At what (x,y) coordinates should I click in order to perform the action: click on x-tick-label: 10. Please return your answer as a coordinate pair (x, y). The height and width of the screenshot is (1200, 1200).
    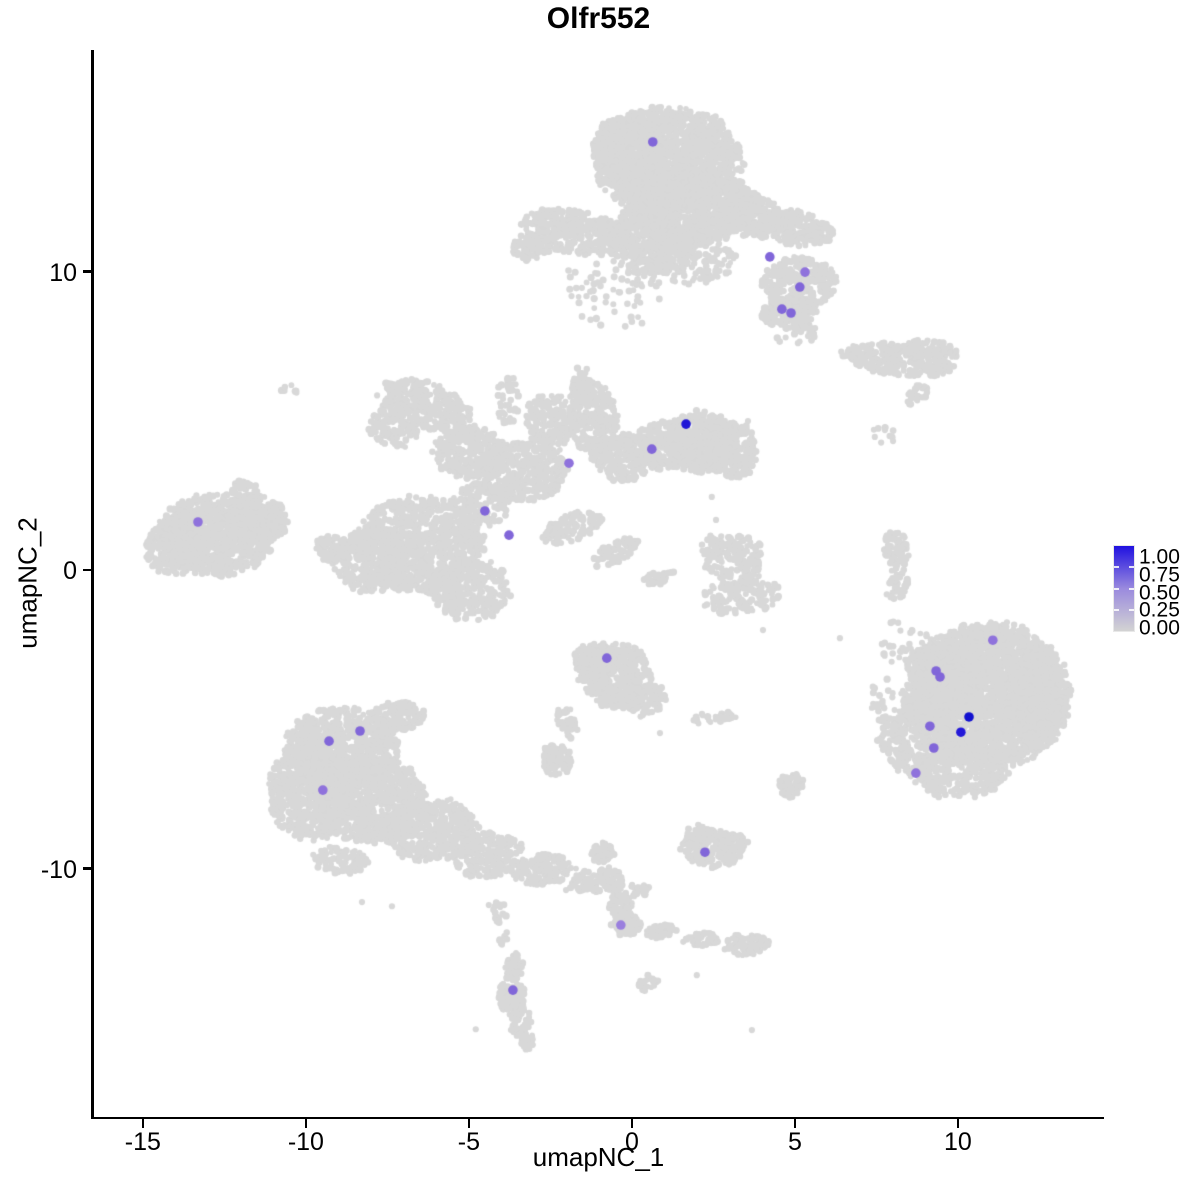
    Looking at the image, I should click on (958, 1142).